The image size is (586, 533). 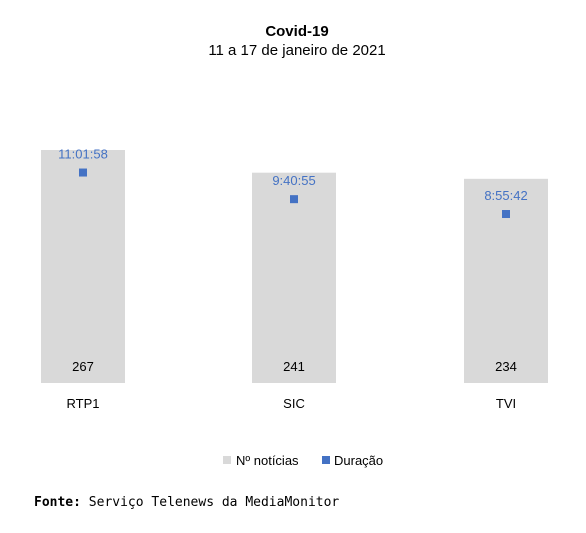 What do you see at coordinates (83, 366) in the screenshot?
I see `bar-value-label: 267` at bounding box center [83, 366].